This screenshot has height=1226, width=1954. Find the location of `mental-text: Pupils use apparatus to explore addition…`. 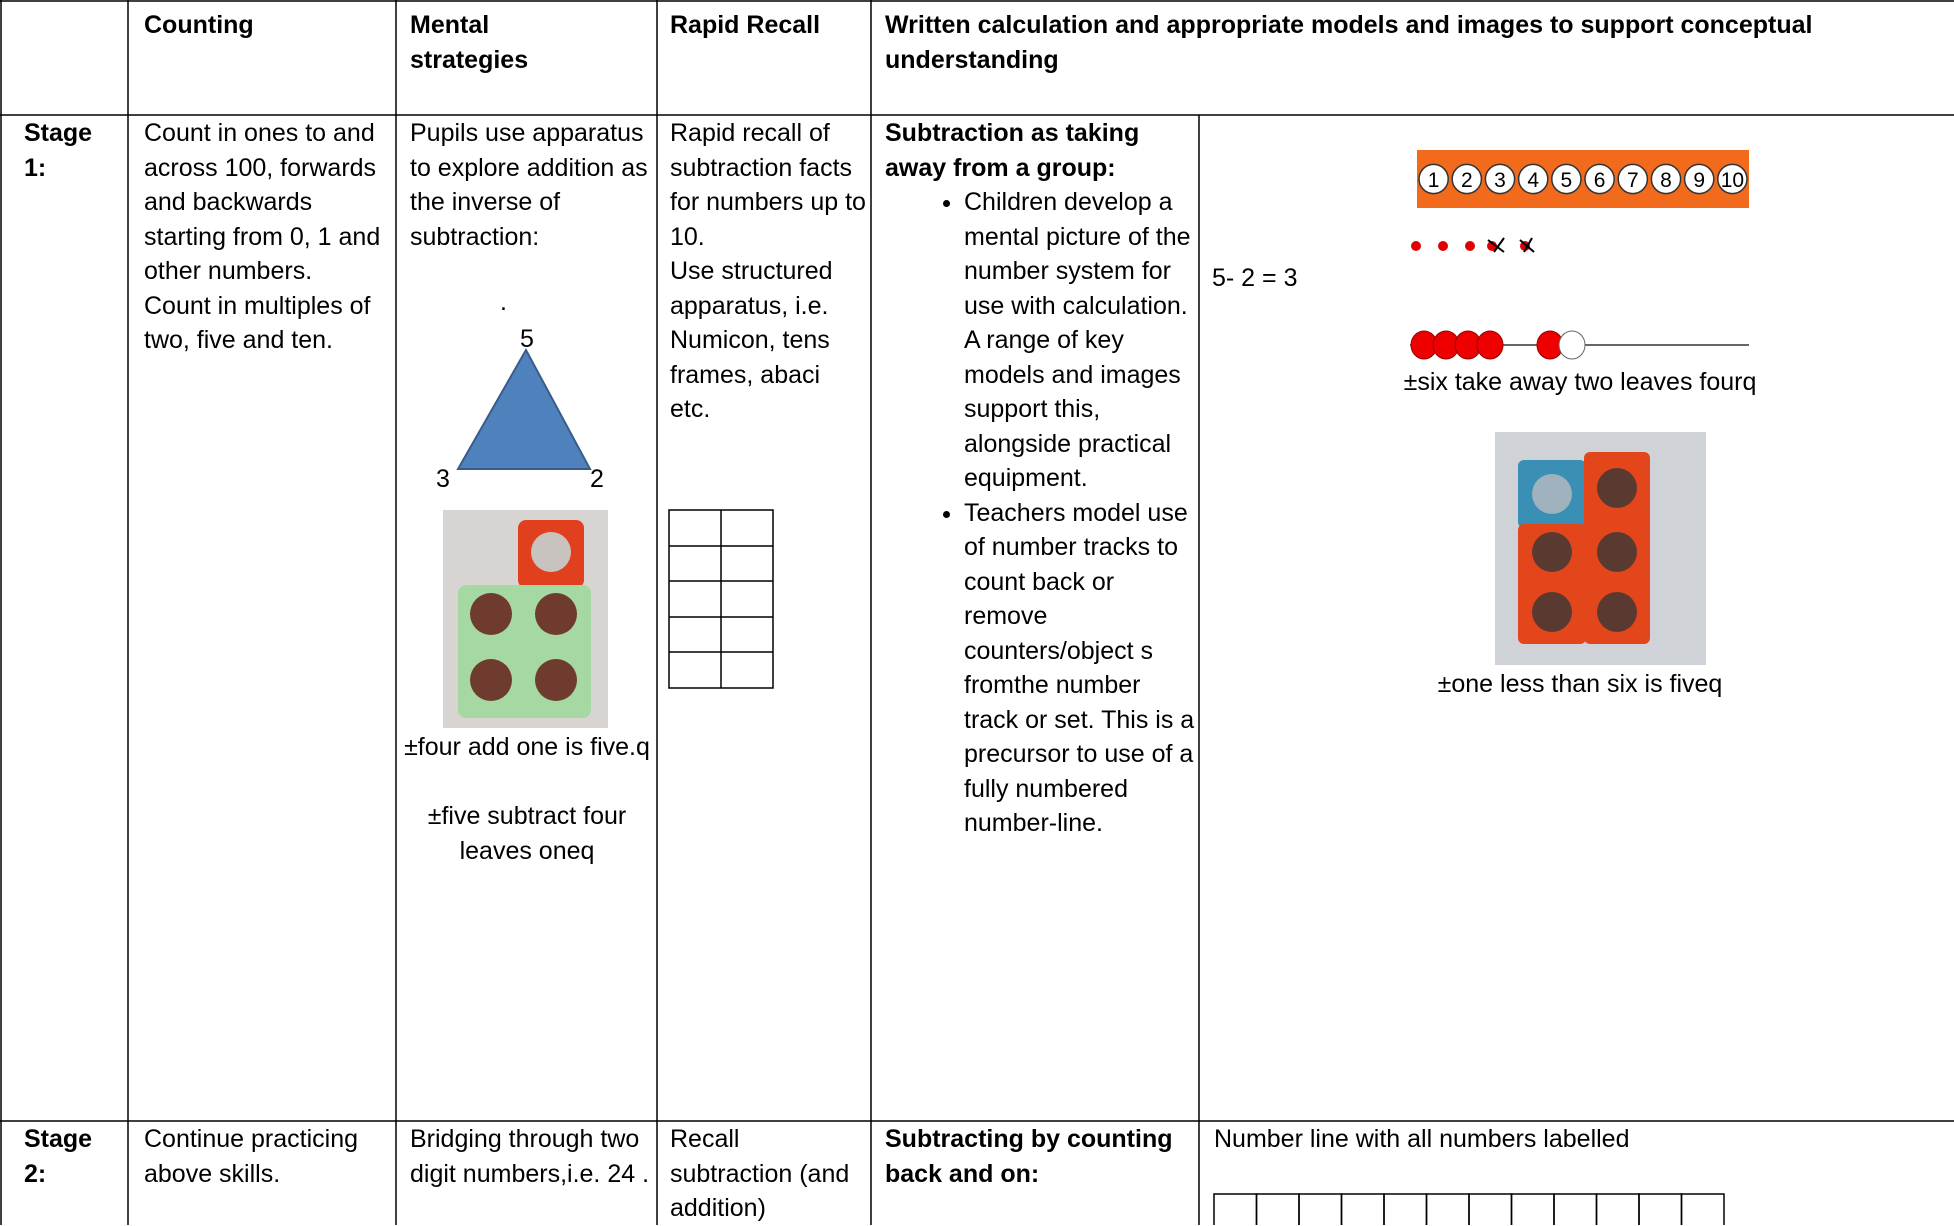

mental-text: Pupils use apparatus to explore addition… is located at coordinates (529, 185).